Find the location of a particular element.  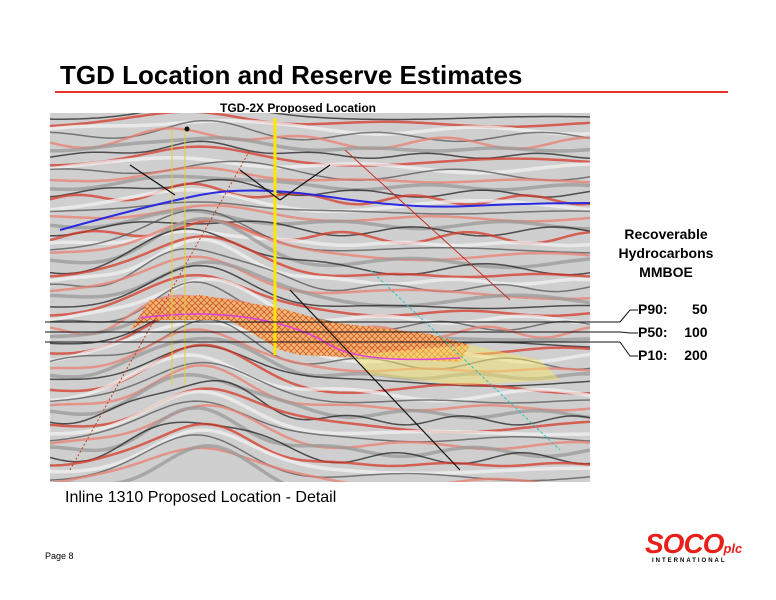

slide-title: TGD Location and Reserve Estimates is located at coordinates (291, 75).